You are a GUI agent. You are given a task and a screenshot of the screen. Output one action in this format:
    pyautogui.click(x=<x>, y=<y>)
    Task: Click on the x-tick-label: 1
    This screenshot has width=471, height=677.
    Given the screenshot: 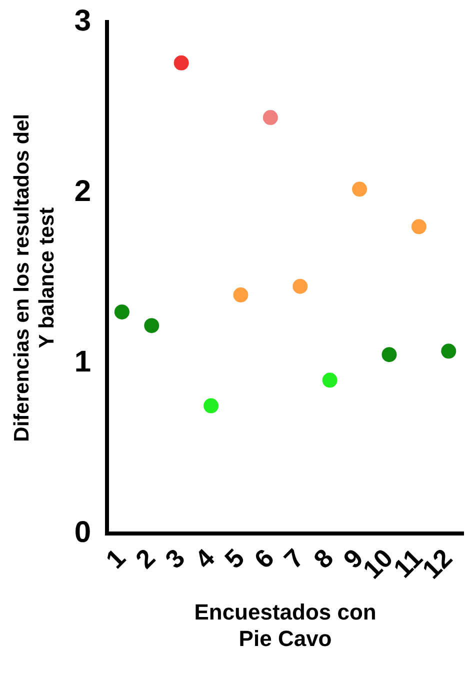 What is the action you would take?
    pyautogui.click(x=116, y=558)
    